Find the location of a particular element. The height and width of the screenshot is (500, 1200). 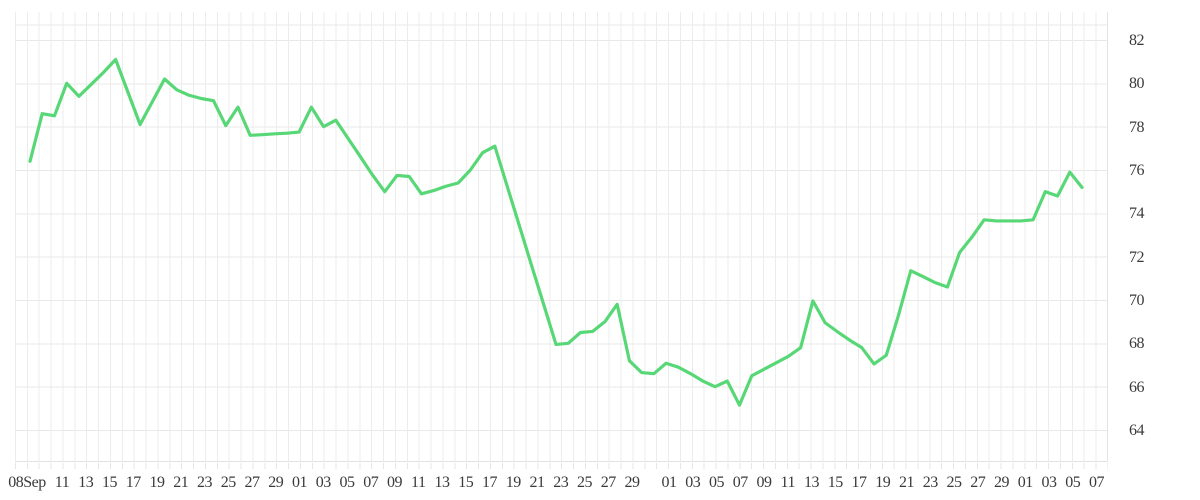

y-axis-label: 66 is located at coordinates (1137, 387).